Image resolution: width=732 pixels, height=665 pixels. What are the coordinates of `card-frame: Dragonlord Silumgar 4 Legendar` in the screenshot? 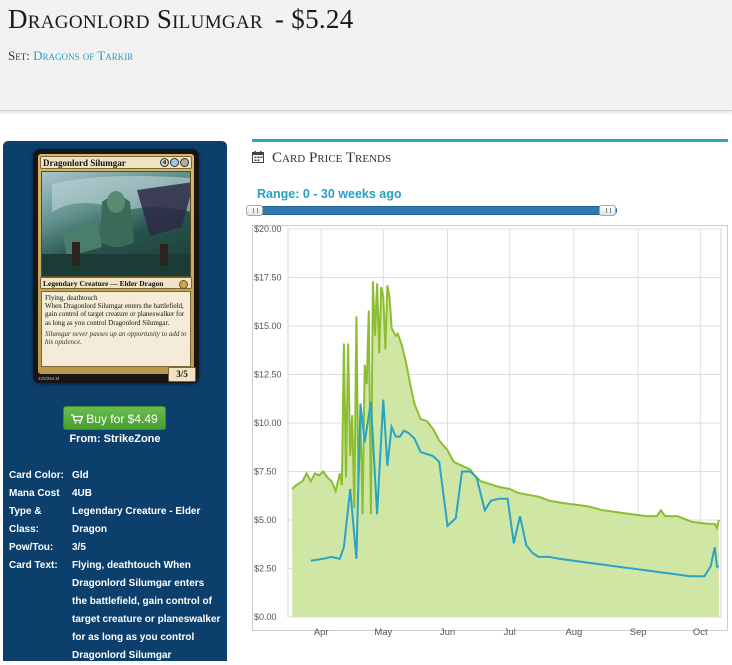 It's located at (116, 264).